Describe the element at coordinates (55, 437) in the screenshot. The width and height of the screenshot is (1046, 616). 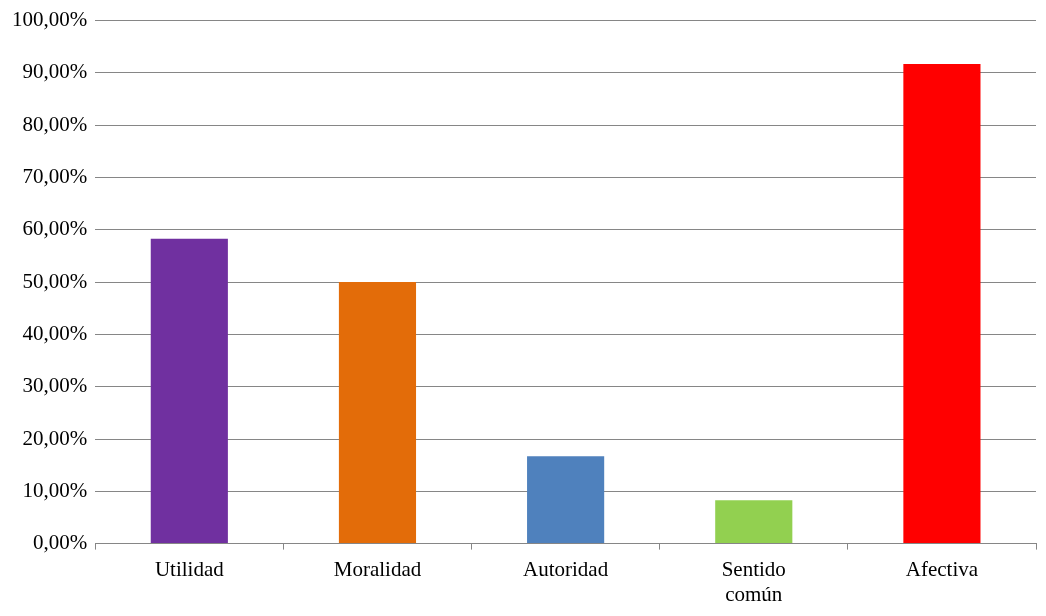
I see `y-tick-label: 20,00%` at that location.